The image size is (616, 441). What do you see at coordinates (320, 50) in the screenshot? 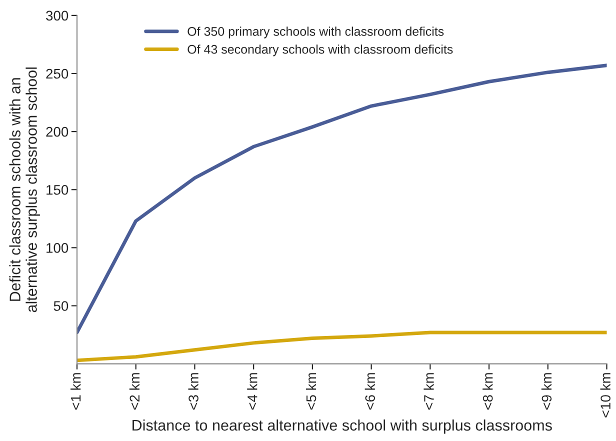
I see `legend-label: Of 43 secondary schools with classroom deficits` at bounding box center [320, 50].